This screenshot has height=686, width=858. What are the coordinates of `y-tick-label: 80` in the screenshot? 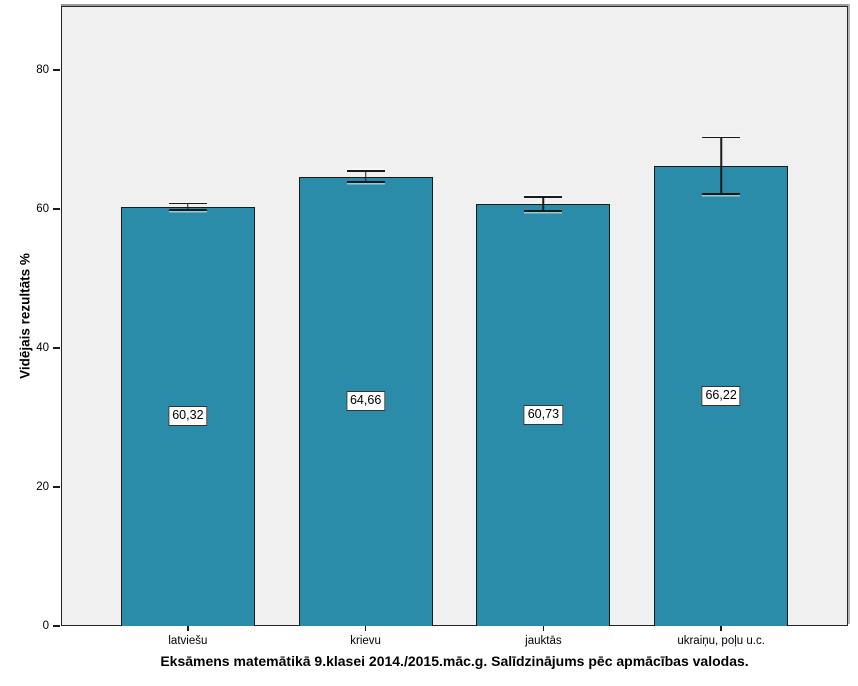 It's located at (42, 69).